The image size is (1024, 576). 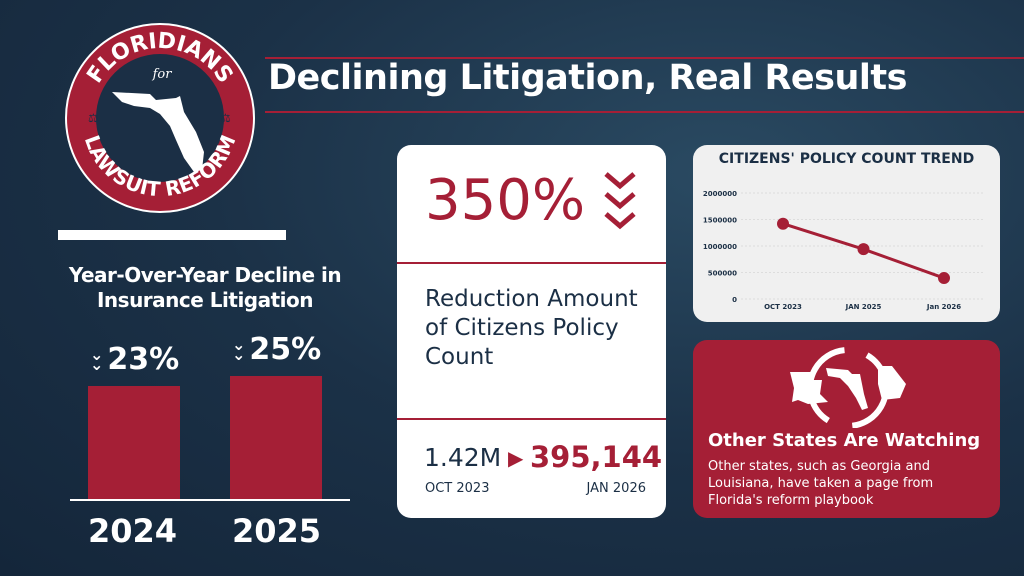 What do you see at coordinates (809, 388) in the screenshot?
I see `louisiana-icon` at bounding box center [809, 388].